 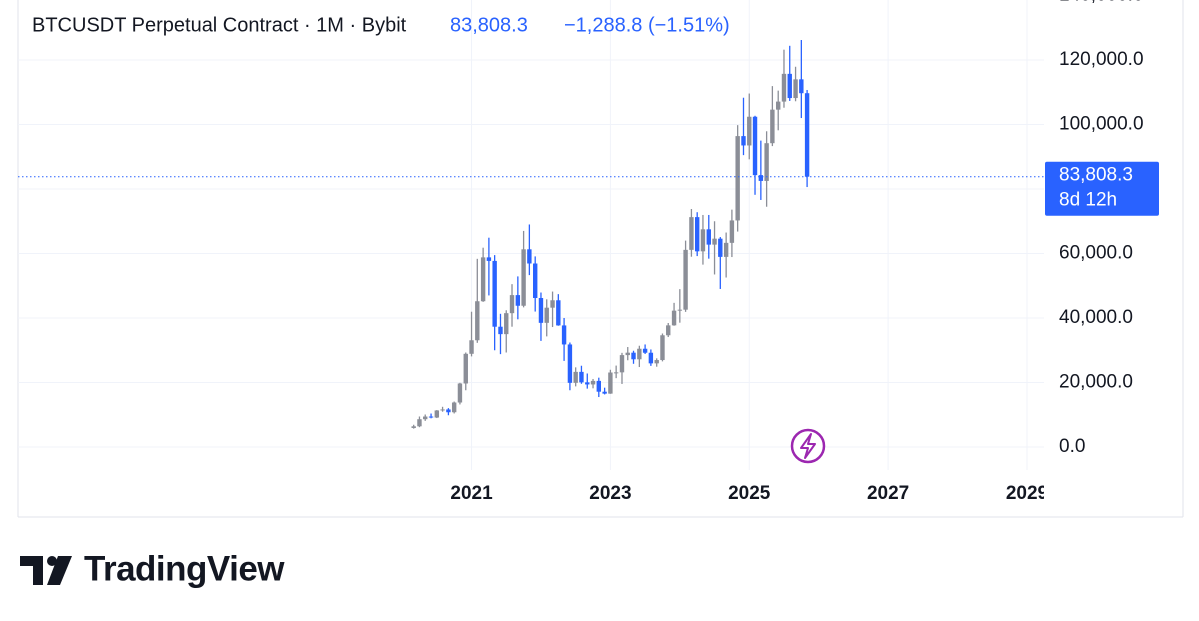 What do you see at coordinates (1096, 317) in the screenshot?
I see `y-tick-label: 40,000.0` at bounding box center [1096, 317].